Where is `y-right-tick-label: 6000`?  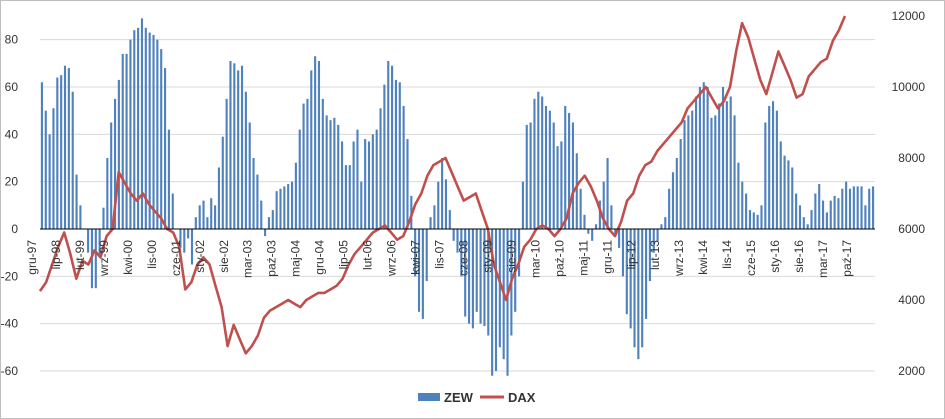 y-right-tick-label: 6000 is located at coordinates (911, 229).